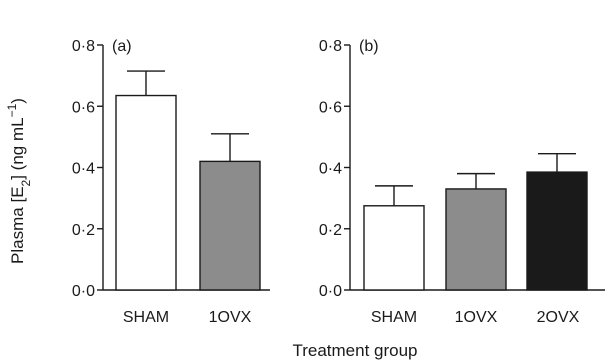  I want to click on y-tick-label-b-4: 0·8, so click(330, 46).